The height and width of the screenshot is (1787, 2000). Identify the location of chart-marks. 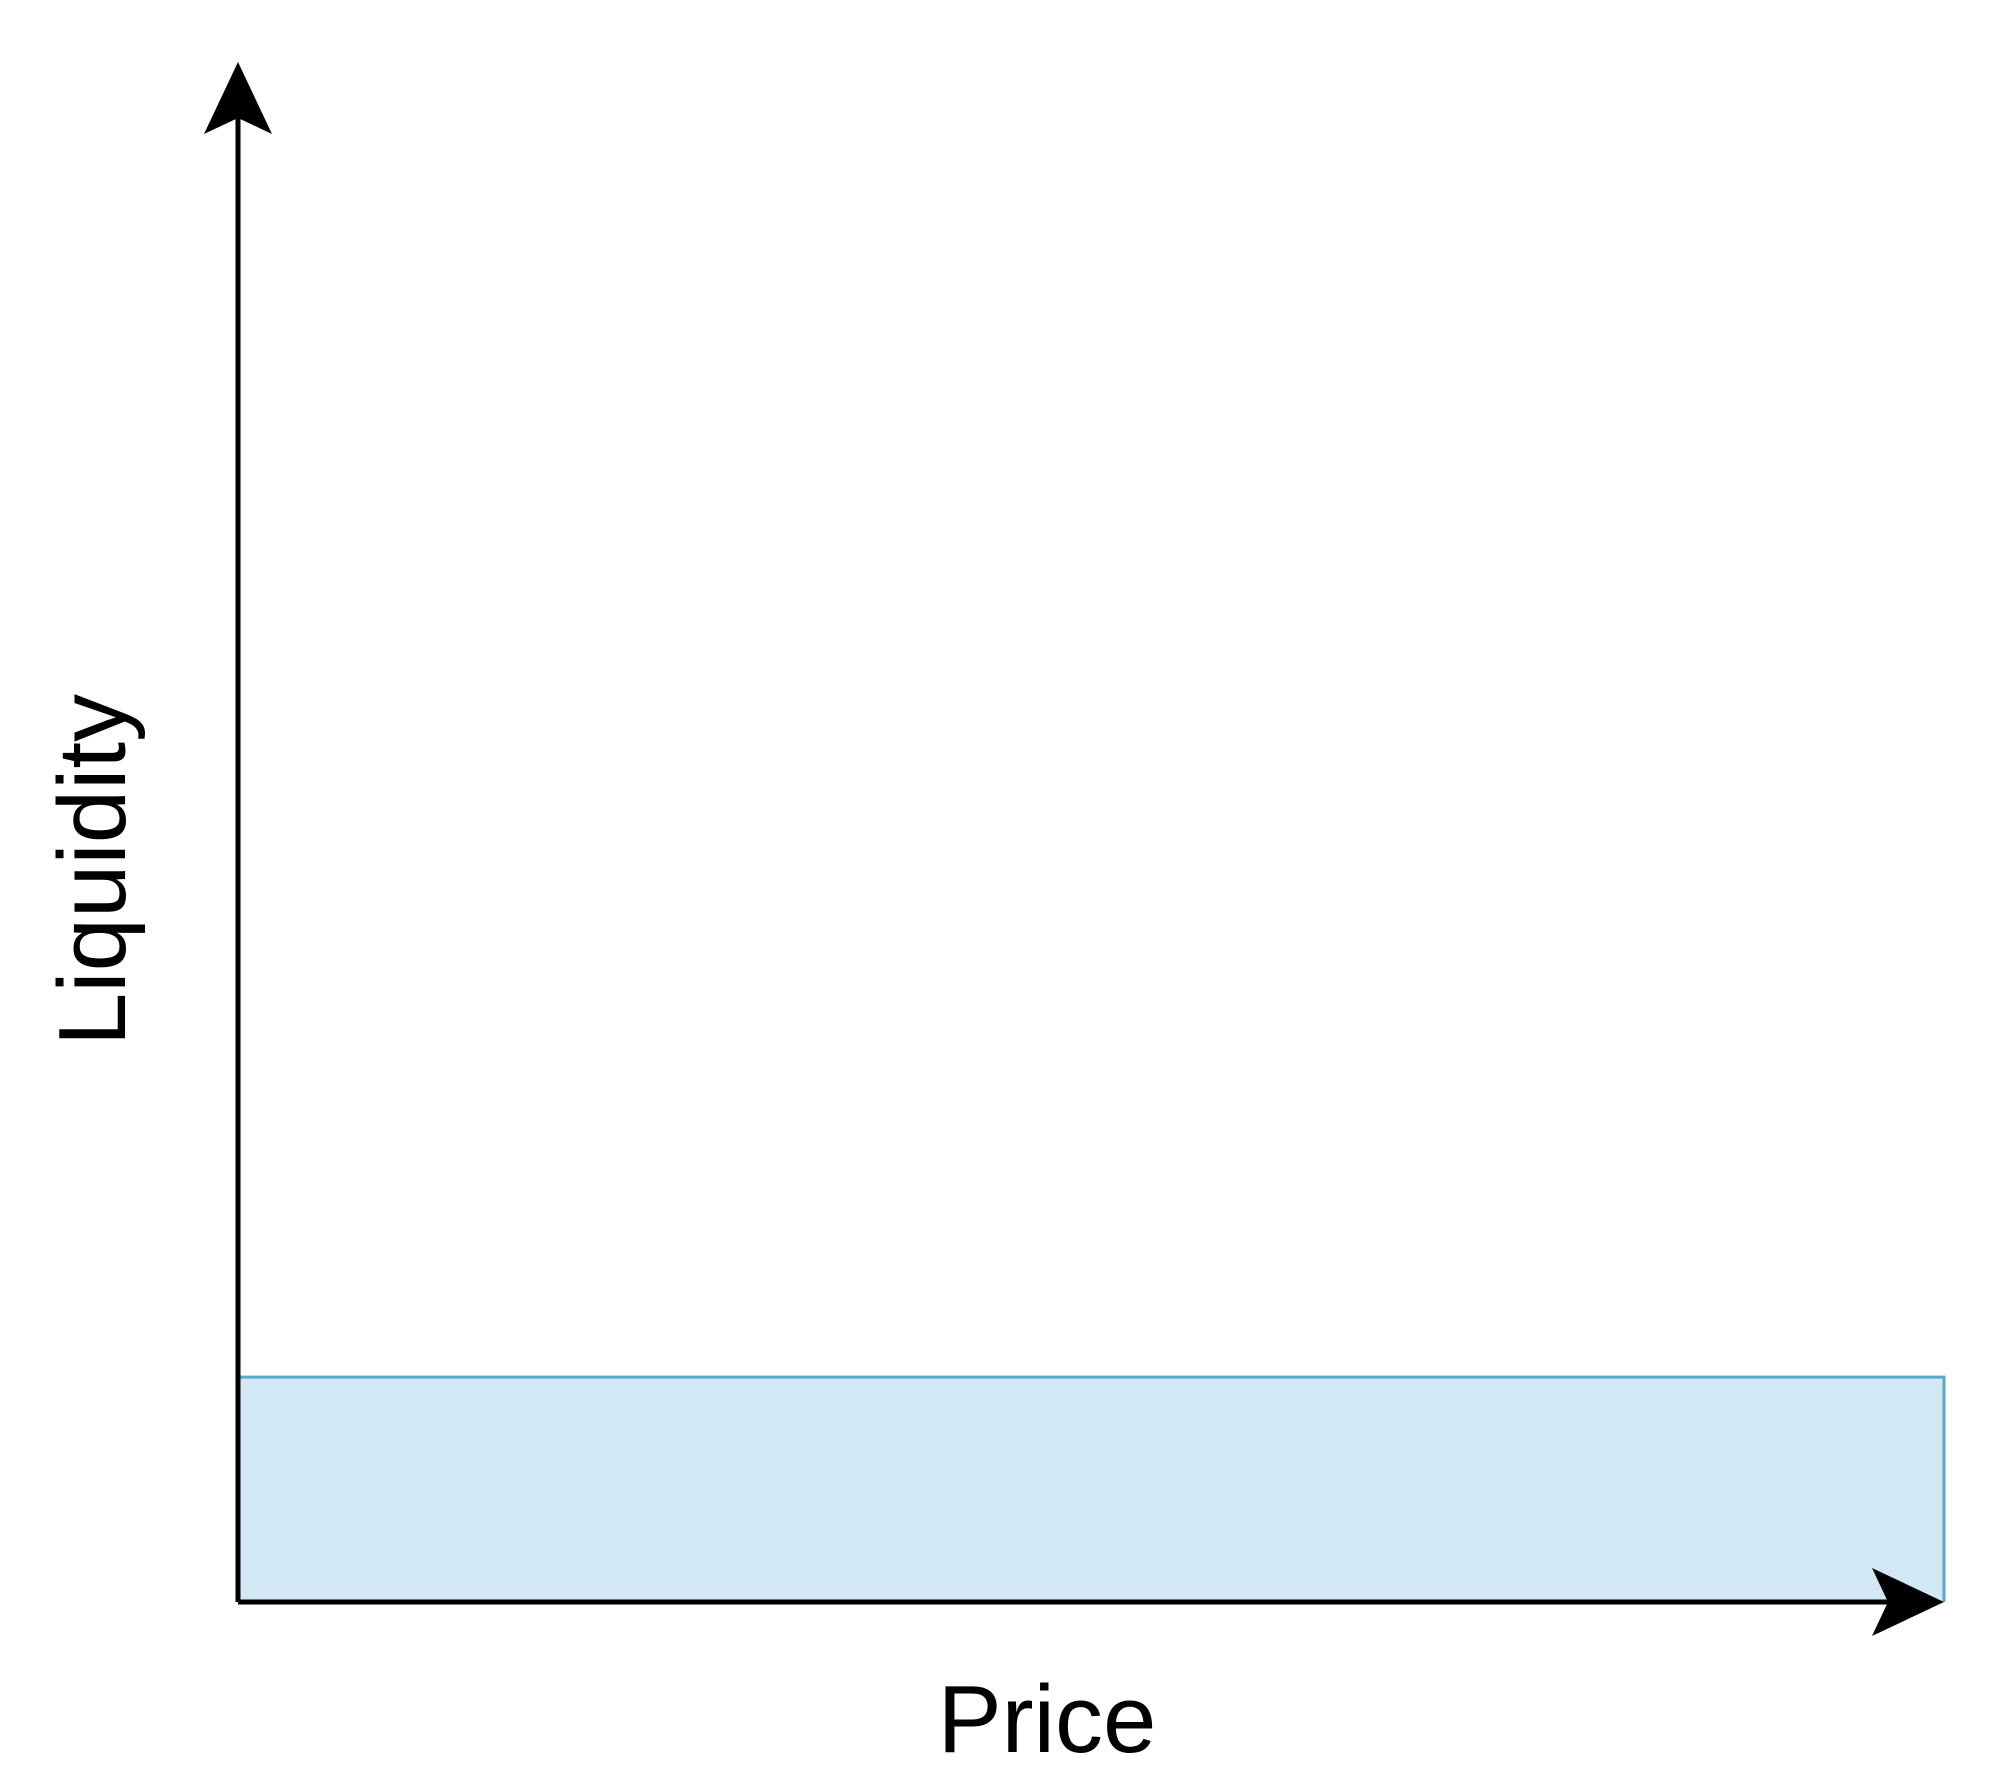
(1092, 1488).